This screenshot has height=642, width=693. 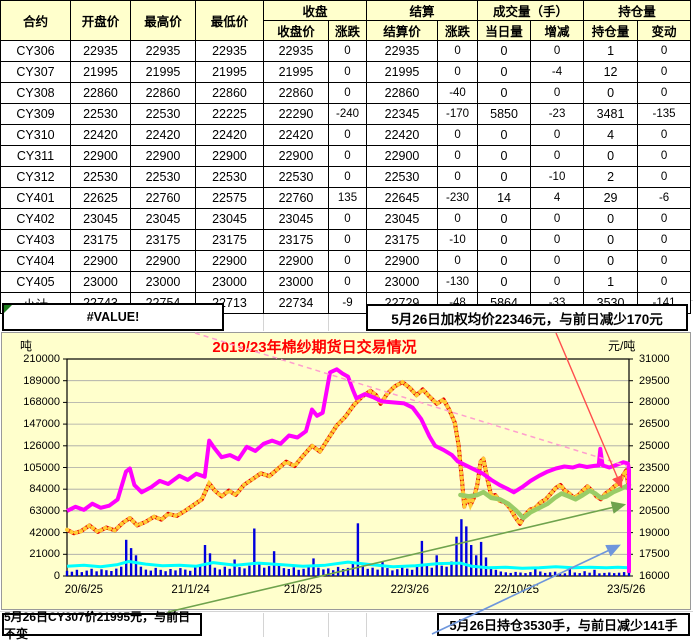 I want to click on cell-high: 22760, so click(x=163, y=198).